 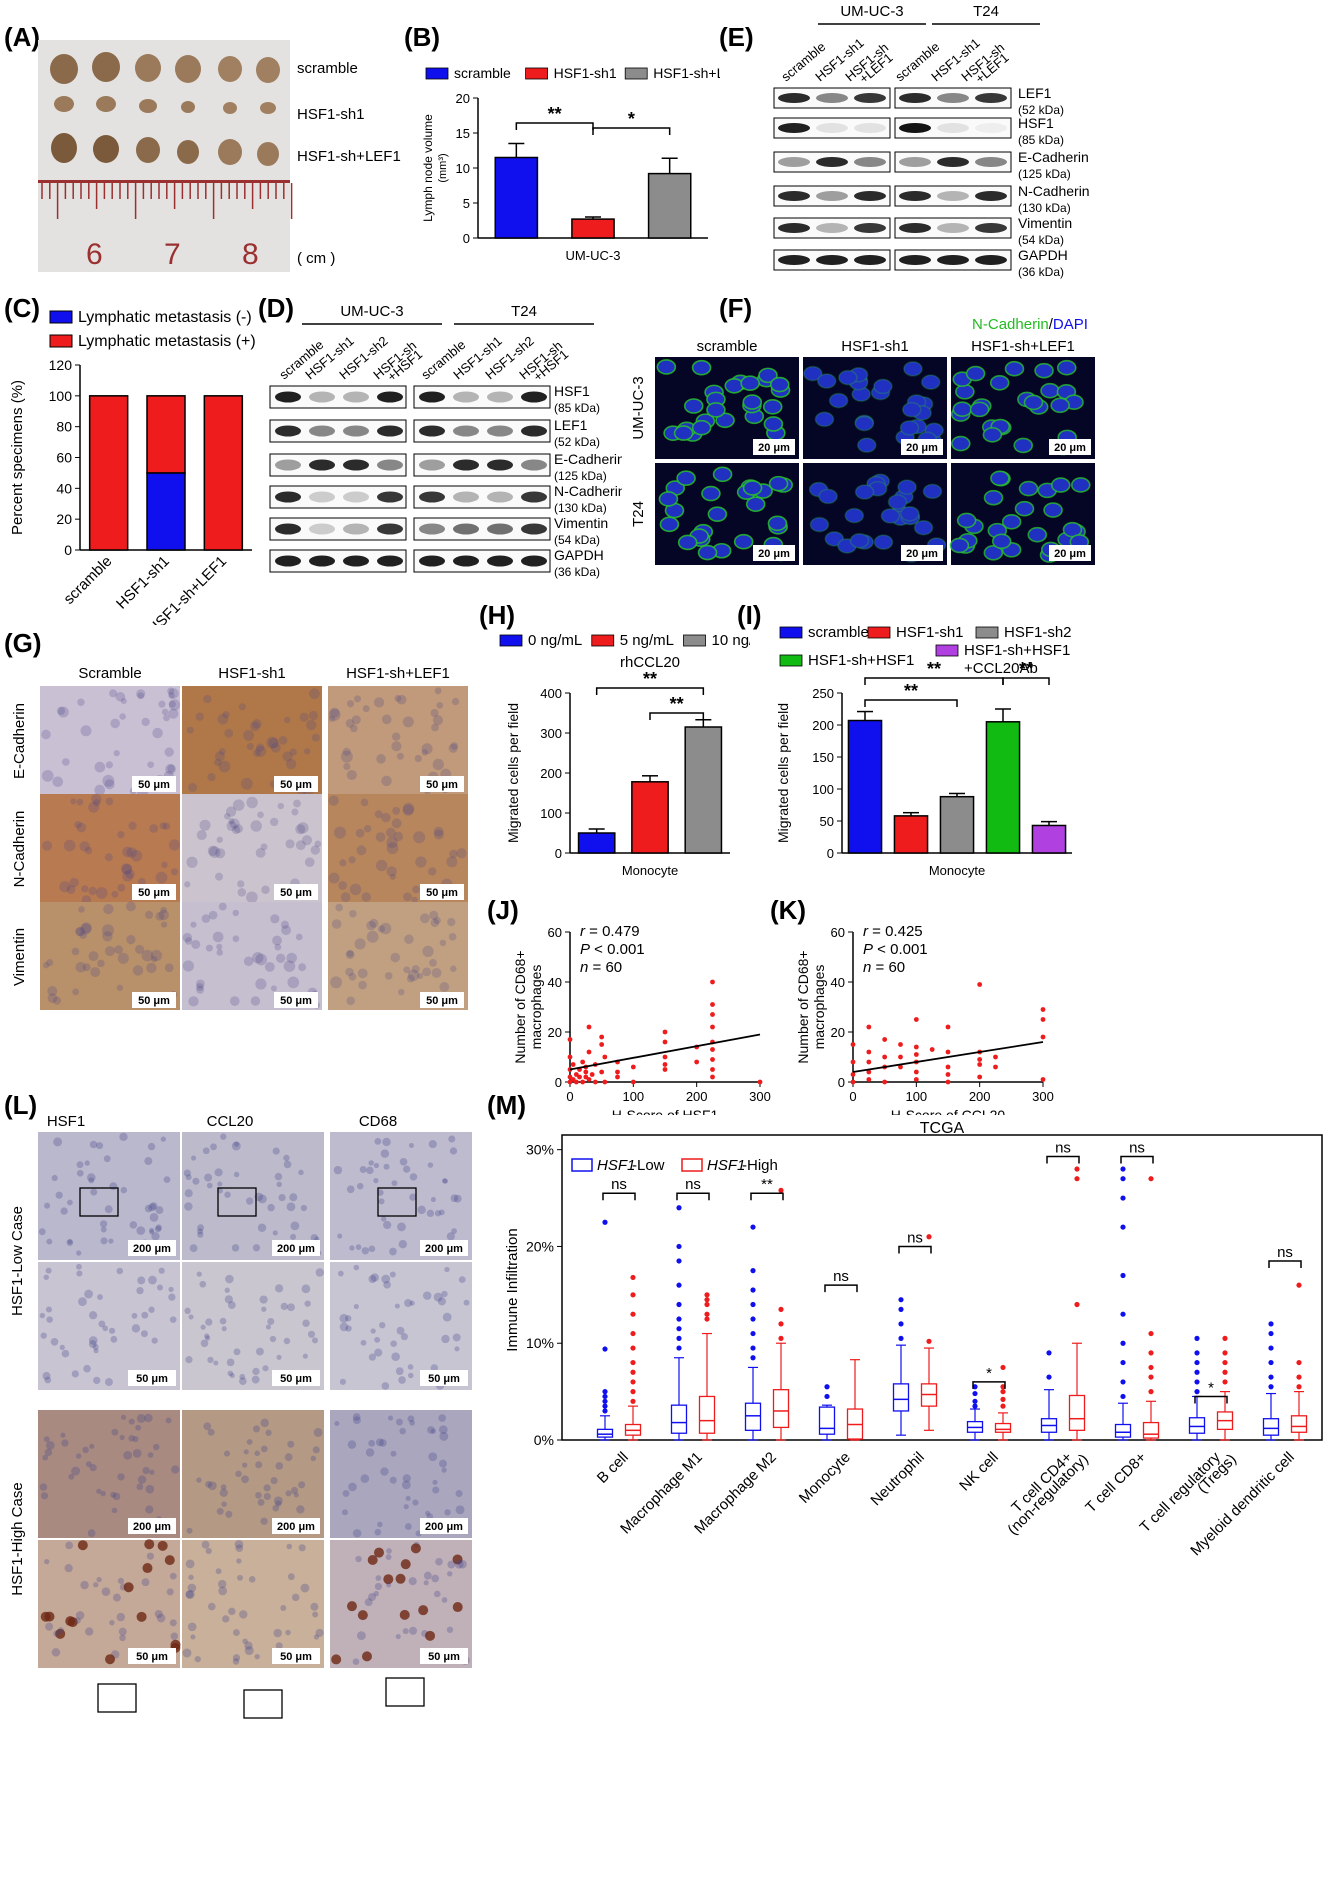 What do you see at coordinates (1026, 669) in the screenshot?
I see `significance-label: **` at bounding box center [1026, 669].